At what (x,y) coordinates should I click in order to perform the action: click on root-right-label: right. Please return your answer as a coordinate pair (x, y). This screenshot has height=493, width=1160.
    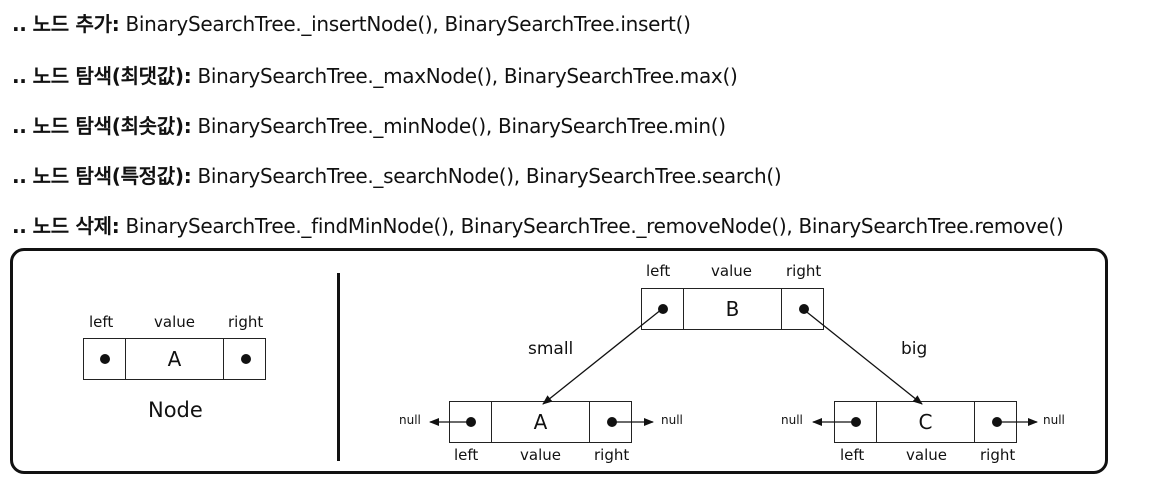
    Looking at the image, I should click on (804, 271).